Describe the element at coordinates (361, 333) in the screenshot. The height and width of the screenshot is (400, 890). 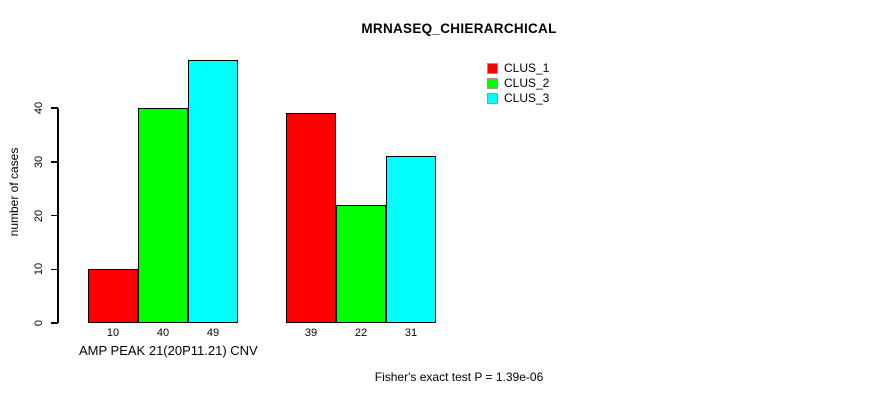
I see `bar-value-label: 22` at that location.